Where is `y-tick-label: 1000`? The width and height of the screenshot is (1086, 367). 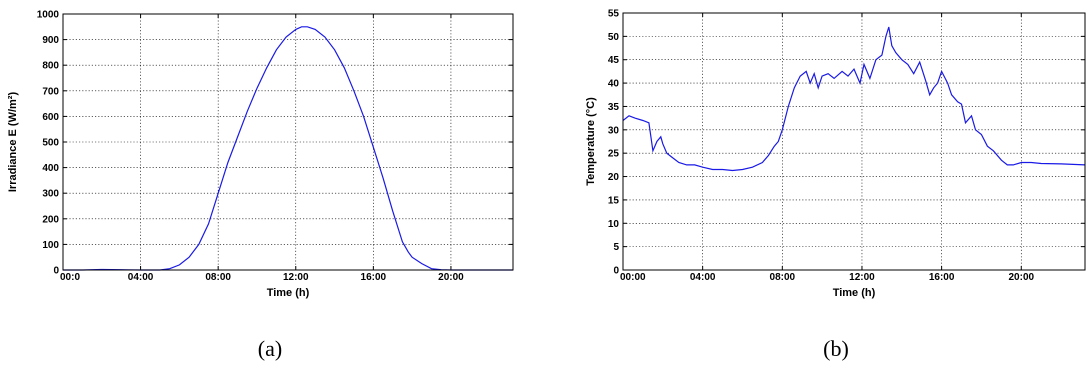
y-tick-label: 1000 is located at coordinates (48, 15).